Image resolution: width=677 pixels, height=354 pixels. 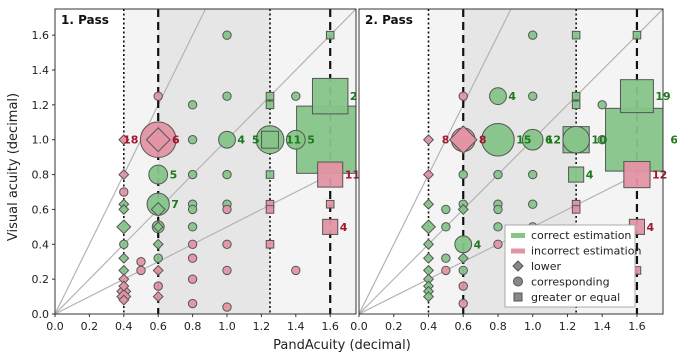 What do you see at coordinates (256, 140) in the screenshot?
I see `count-label: 5` at bounding box center [256, 140].